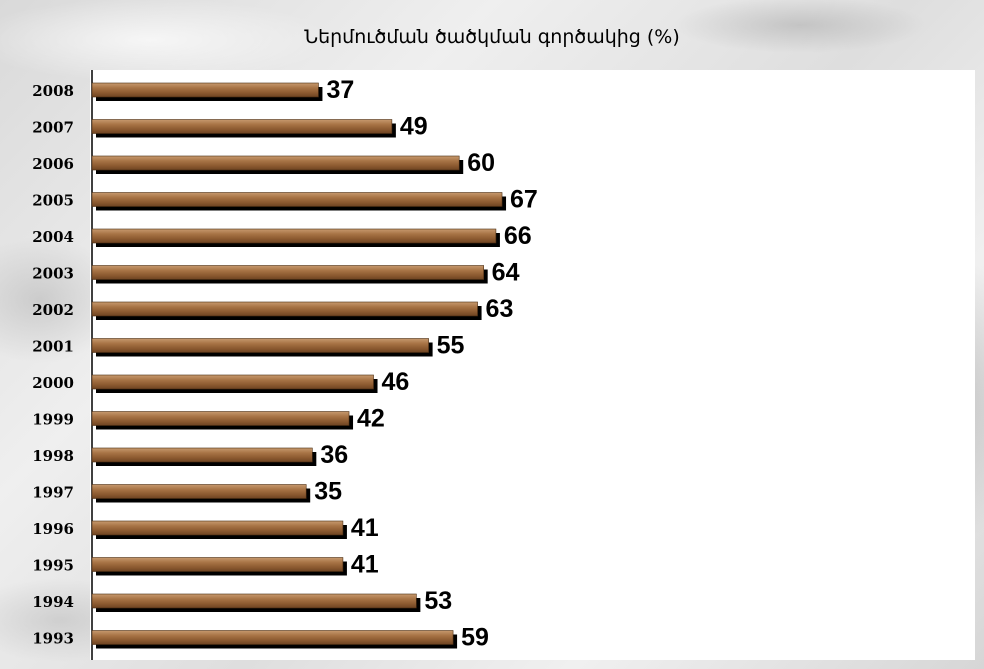 This screenshot has width=984, height=669. Describe the element at coordinates (53, 91) in the screenshot. I see `category-label: 2008` at that location.